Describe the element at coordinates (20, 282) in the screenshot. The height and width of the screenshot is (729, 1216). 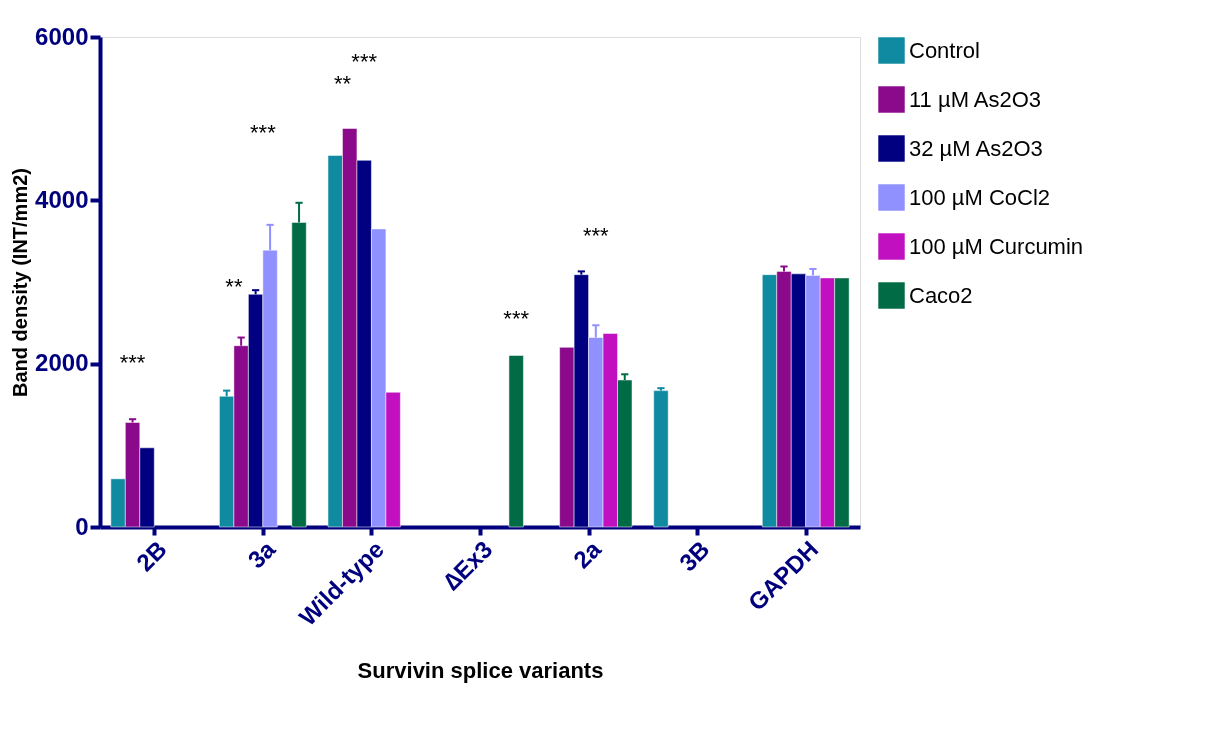
I see `y-axis-title: Band density (INT/mm2)` at that location.